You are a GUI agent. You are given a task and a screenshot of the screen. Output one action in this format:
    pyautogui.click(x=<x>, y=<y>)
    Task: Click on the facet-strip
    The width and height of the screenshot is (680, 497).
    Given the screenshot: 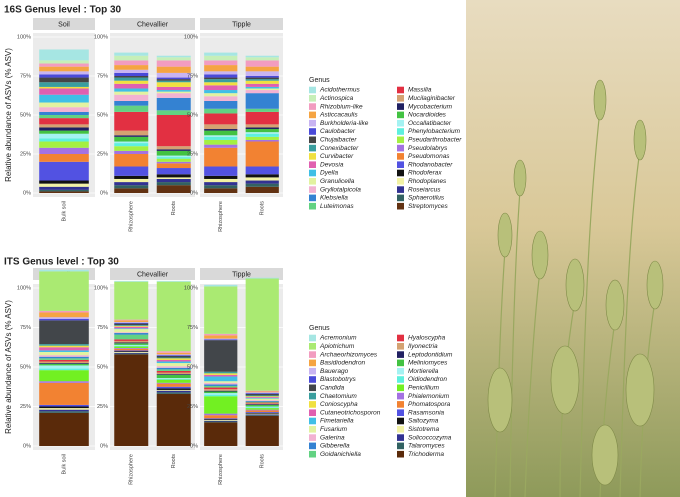 What is the action you would take?
    pyautogui.click(x=152, y=24)
    